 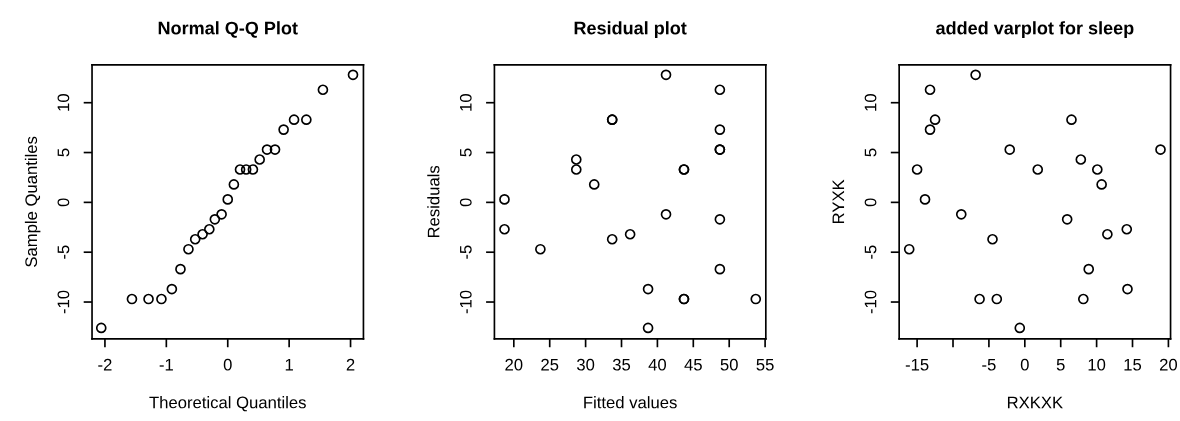 I want to click on x-tick-label: -5, so click(x=989, y=364).